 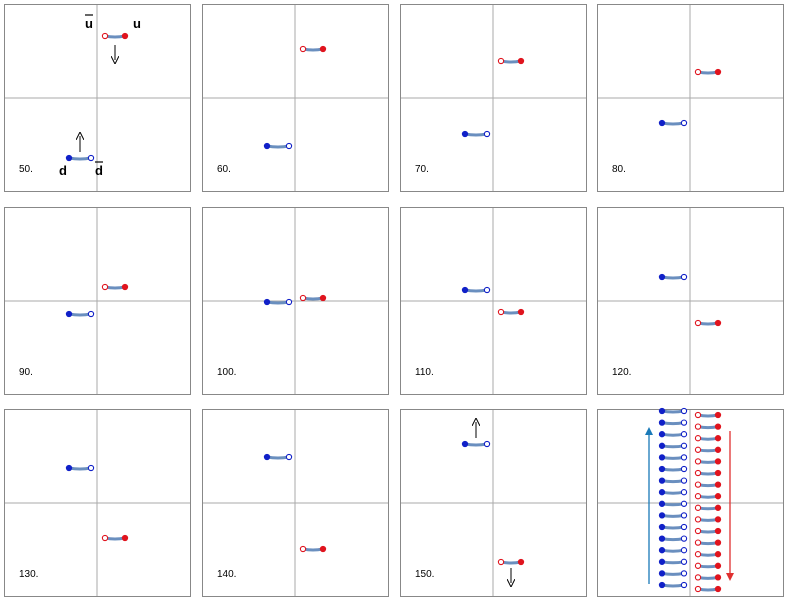 I want to click on frame-label: 120., so click(x=621, y=372).